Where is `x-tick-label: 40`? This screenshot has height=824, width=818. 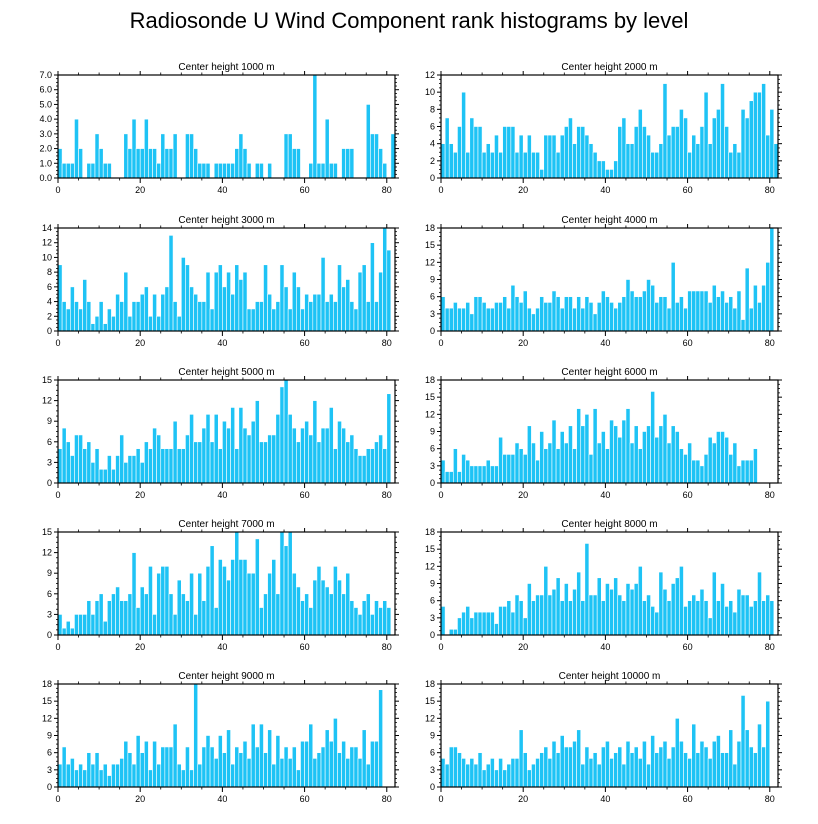
x-tick-label: 40 is located at coordinates (222, 343).